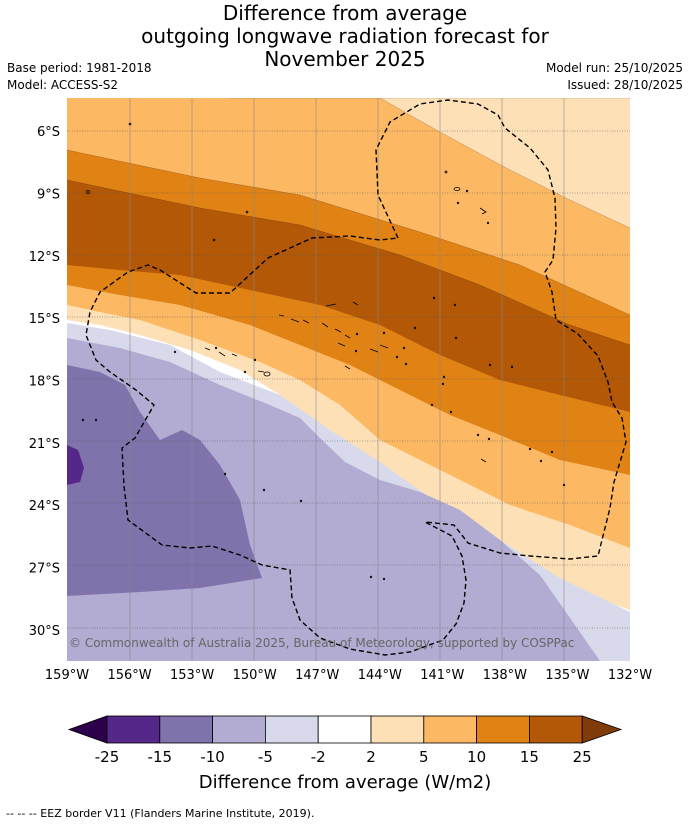  What do you see at coordinates (567, 675) in the screenshot?
I see `longitude-tick-label: 135°W` at bounding box center [567, 675].